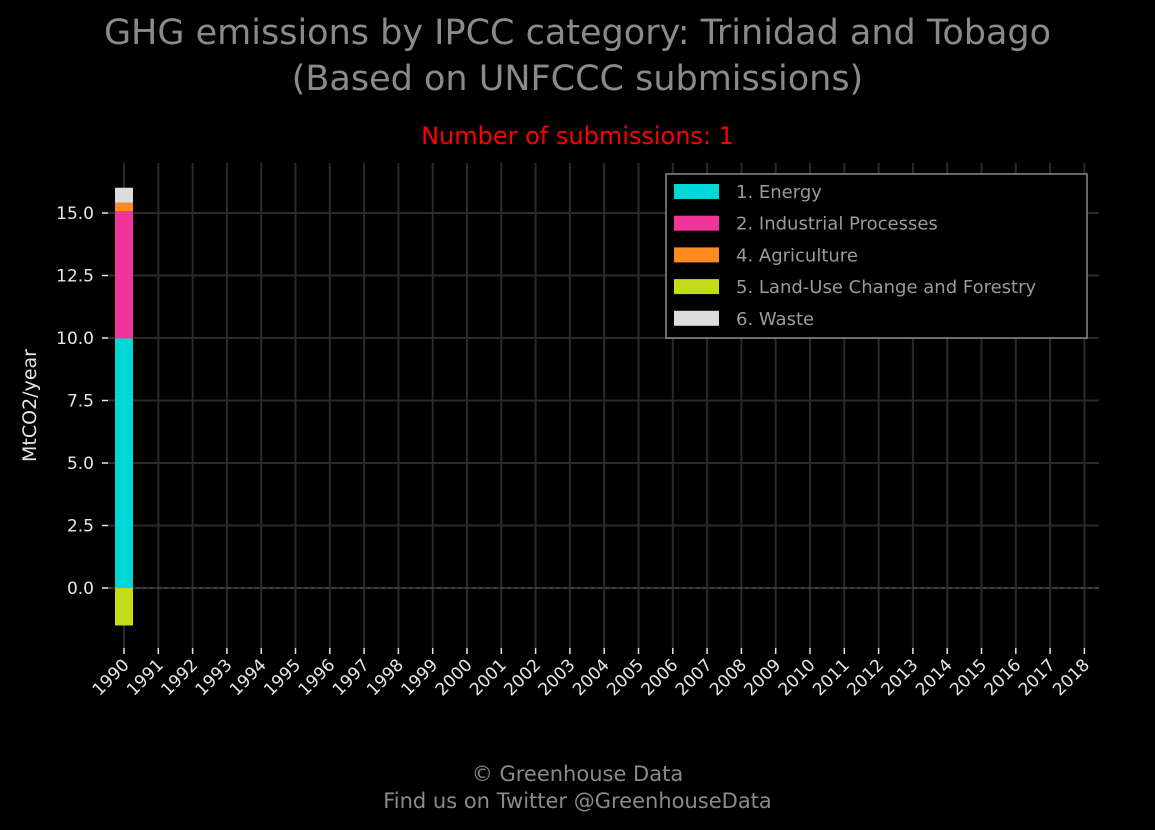 This screenshot has width=1155, height=830. What do you see at coordinates (591, 677) in the screenshot?
I see `x-tick-label: 2004` at bounding box center [591, 677].